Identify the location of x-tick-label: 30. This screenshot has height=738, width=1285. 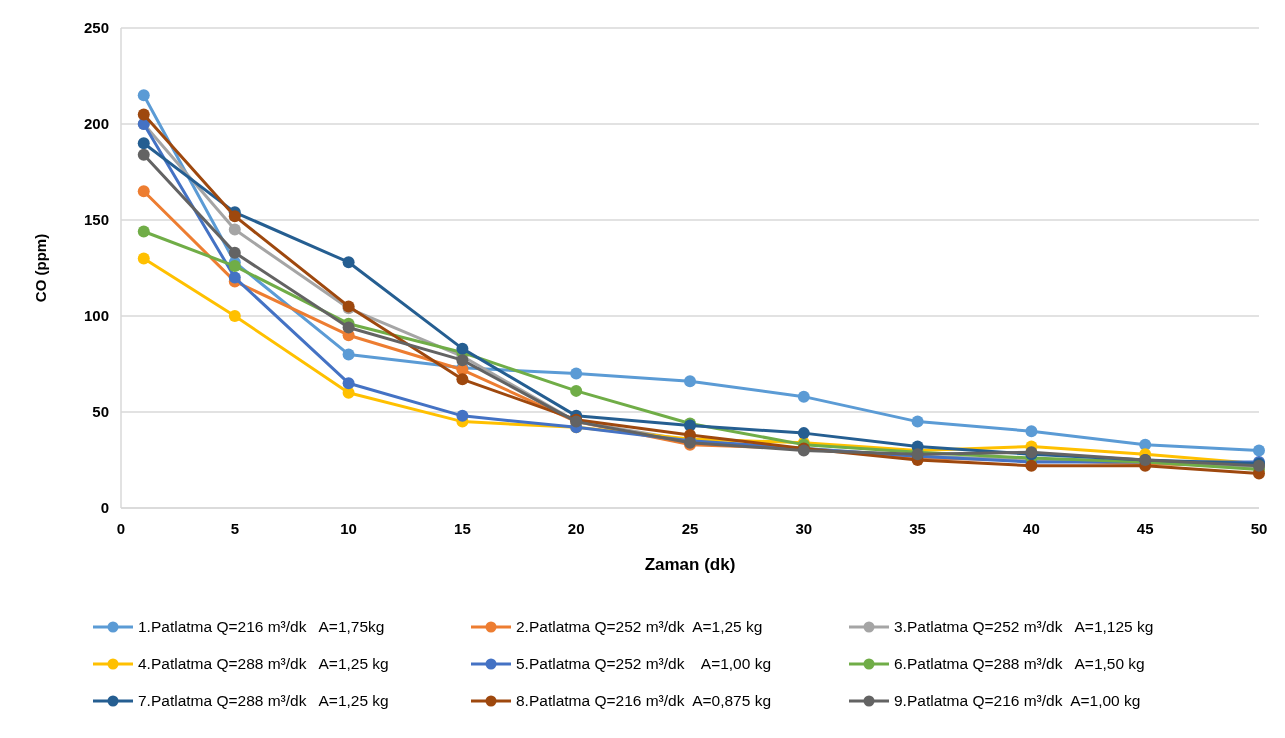
(804, 528).